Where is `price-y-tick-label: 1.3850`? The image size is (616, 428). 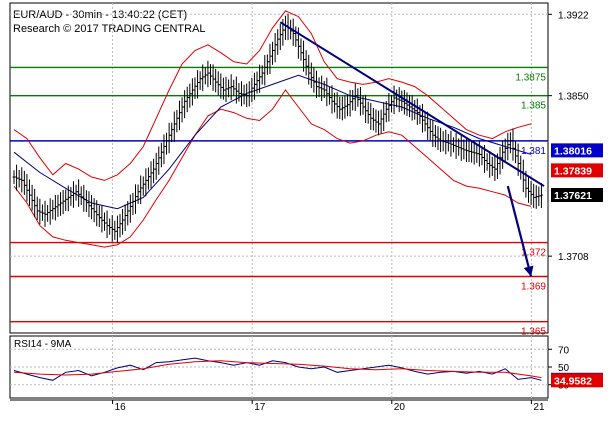 price-y-tick-label: 1.3850 is located at coordinates (573, 97).